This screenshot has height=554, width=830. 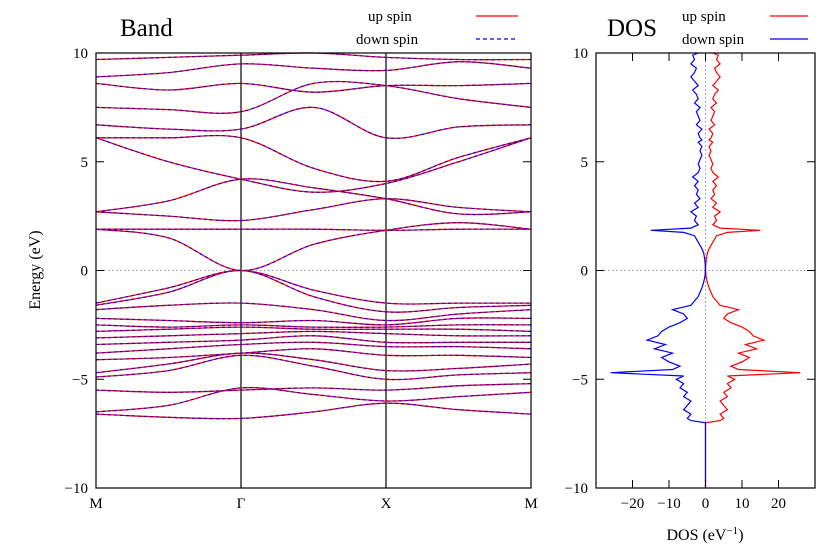 I want to click on band-kpoint-label: Γ, so click(x=241, y=504).